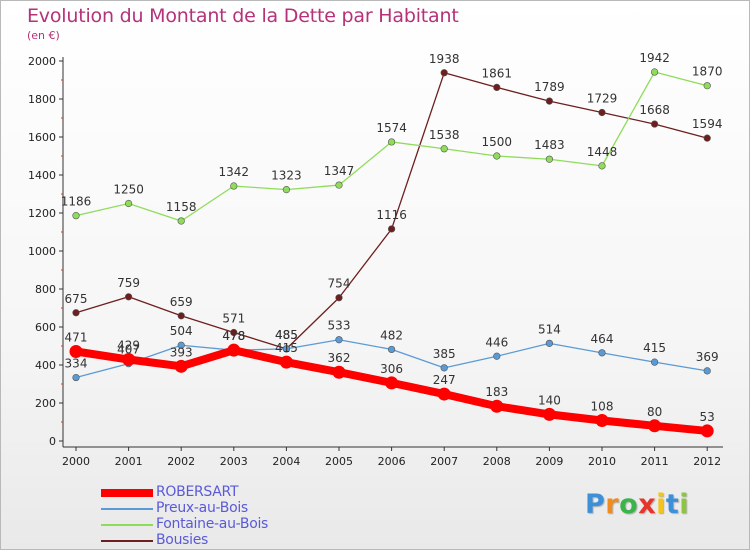 This screenshot has height=550, width=750. I want to click on legend-label: Fontaine-au-Bois, so click(212, 524).